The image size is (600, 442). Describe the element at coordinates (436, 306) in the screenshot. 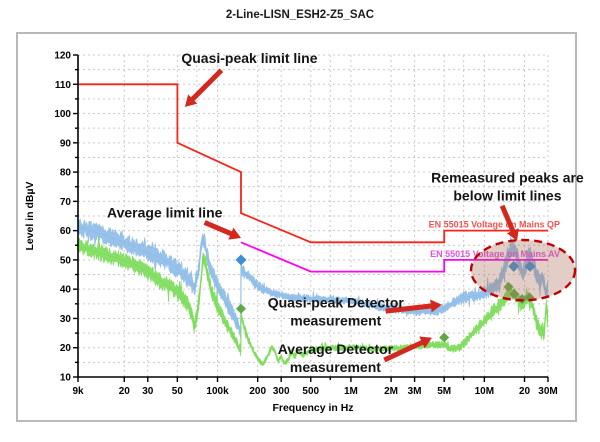

I see `annotation-arrowhead-qp-meas` at that location.